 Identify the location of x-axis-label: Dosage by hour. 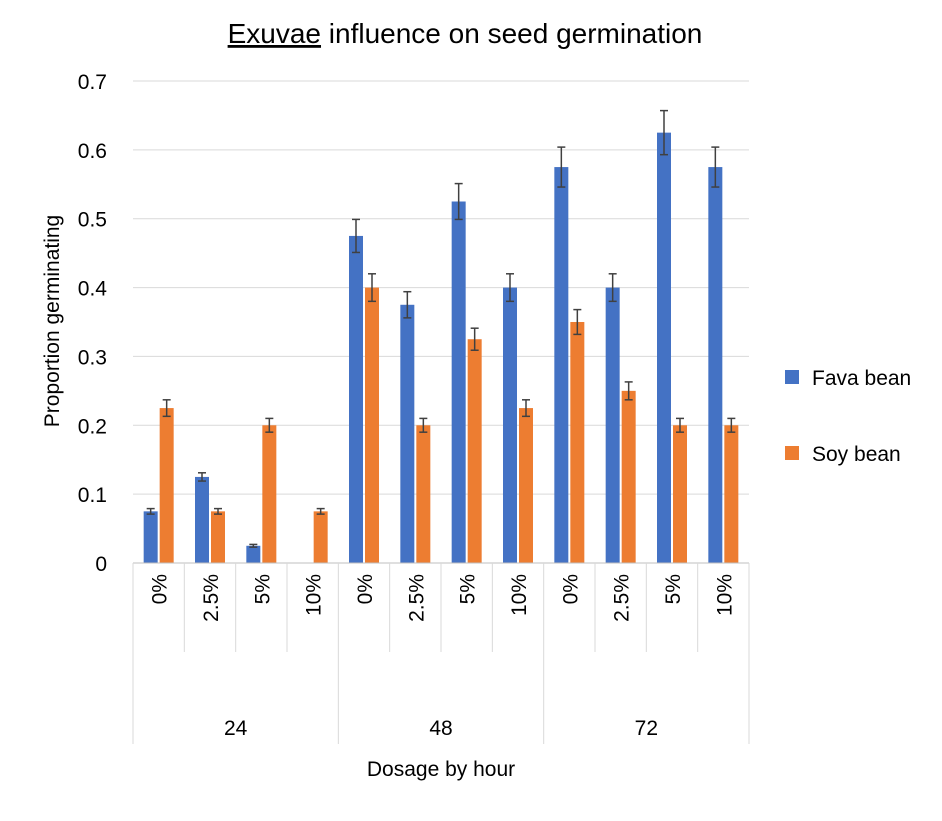
(441, 769).